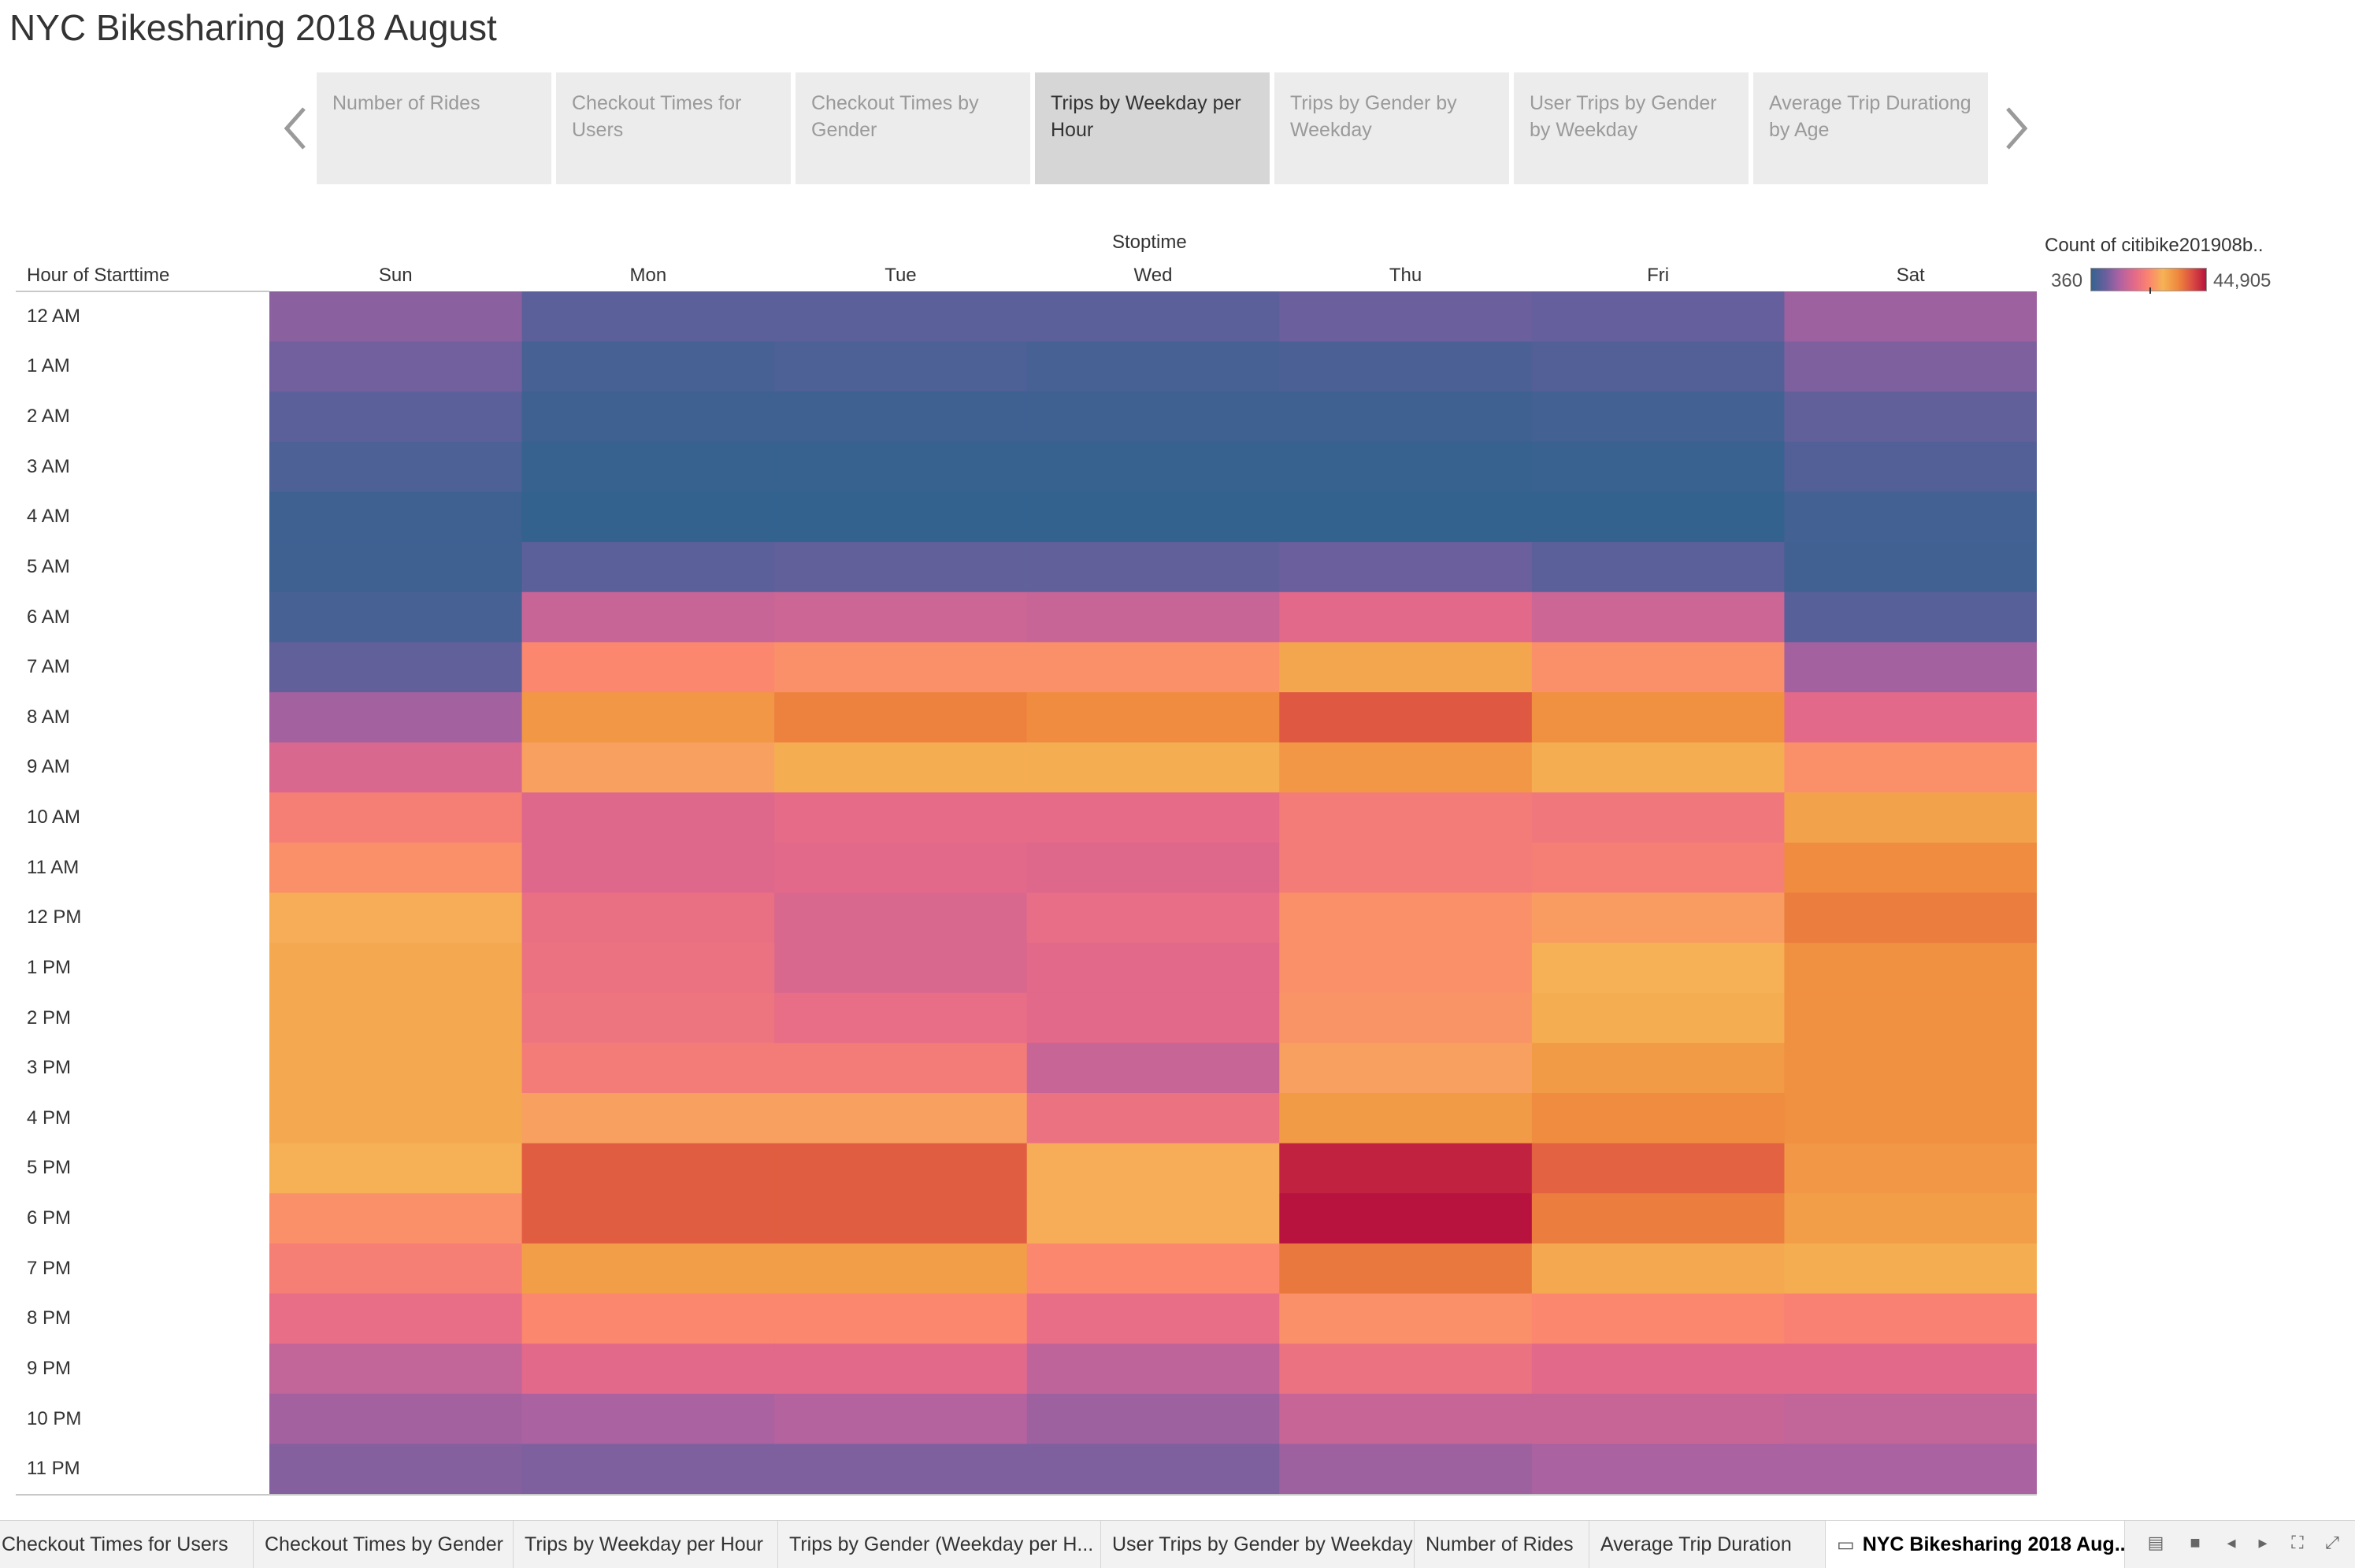 This screenshot has width=2355, height=1568. Describe the element at coordinates (648, 517) in the screenshot. I see `heatmap-cell-4am-mon` at that location.